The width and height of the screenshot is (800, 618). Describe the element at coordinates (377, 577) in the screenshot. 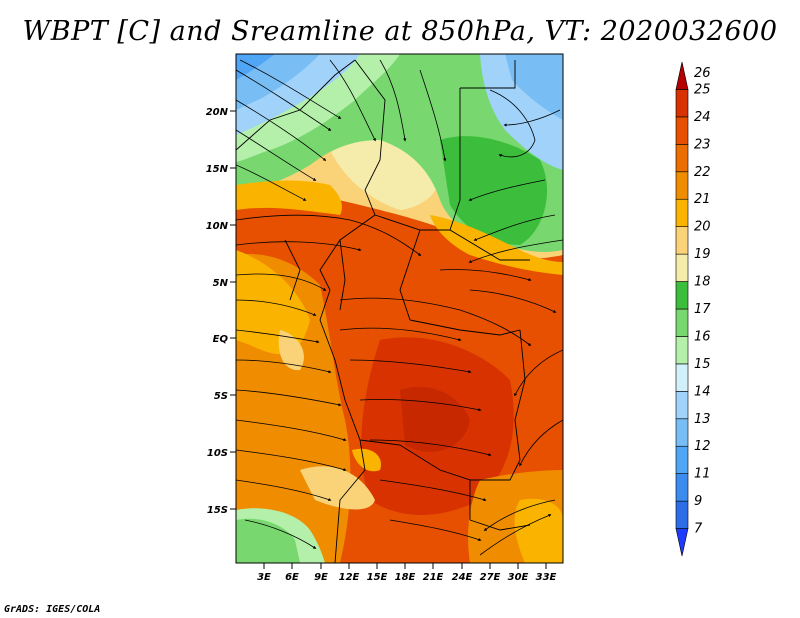

I see `lon-label: 15E` at that location.